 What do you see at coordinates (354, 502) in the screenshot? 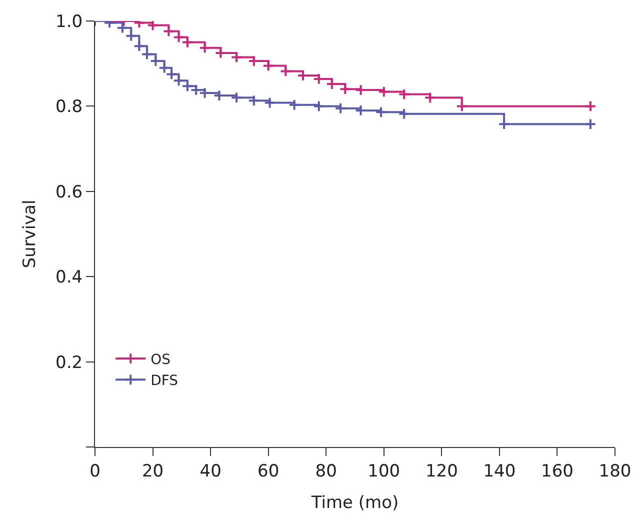
I see `x-axis-title: Time (mo)` at bounding box center [354, 502].